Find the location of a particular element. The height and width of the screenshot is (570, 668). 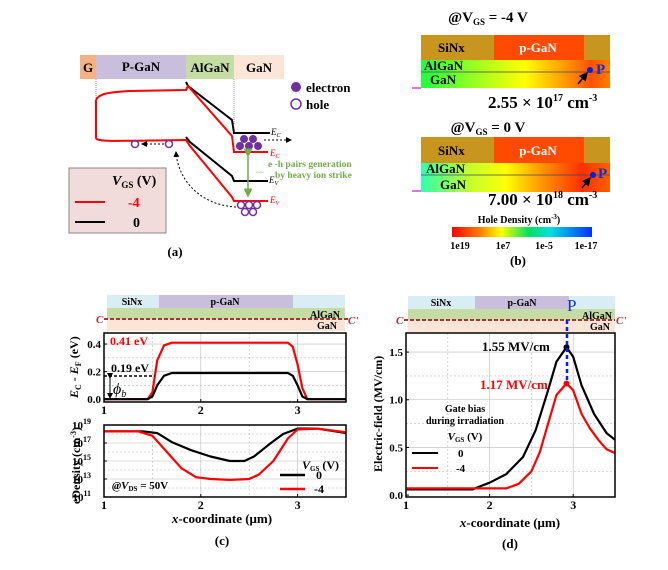

caption-b: (b) is located at coordinates (518, 260).